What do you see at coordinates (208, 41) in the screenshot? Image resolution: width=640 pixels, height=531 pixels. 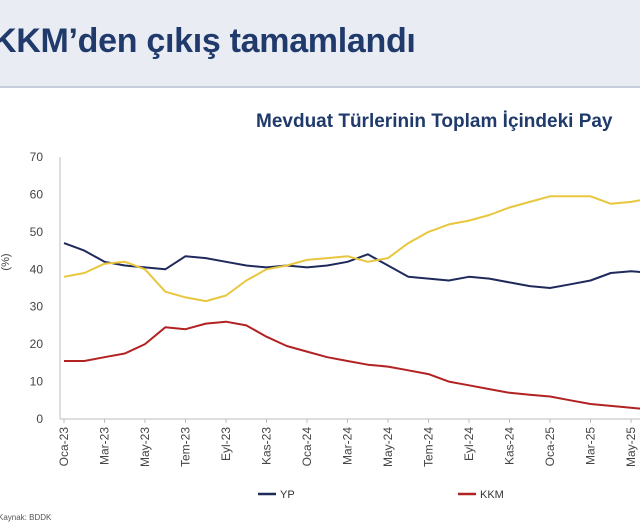 I see `page-title: KKM’den çıkış tamamlandı` at bounding box center [208, 41].